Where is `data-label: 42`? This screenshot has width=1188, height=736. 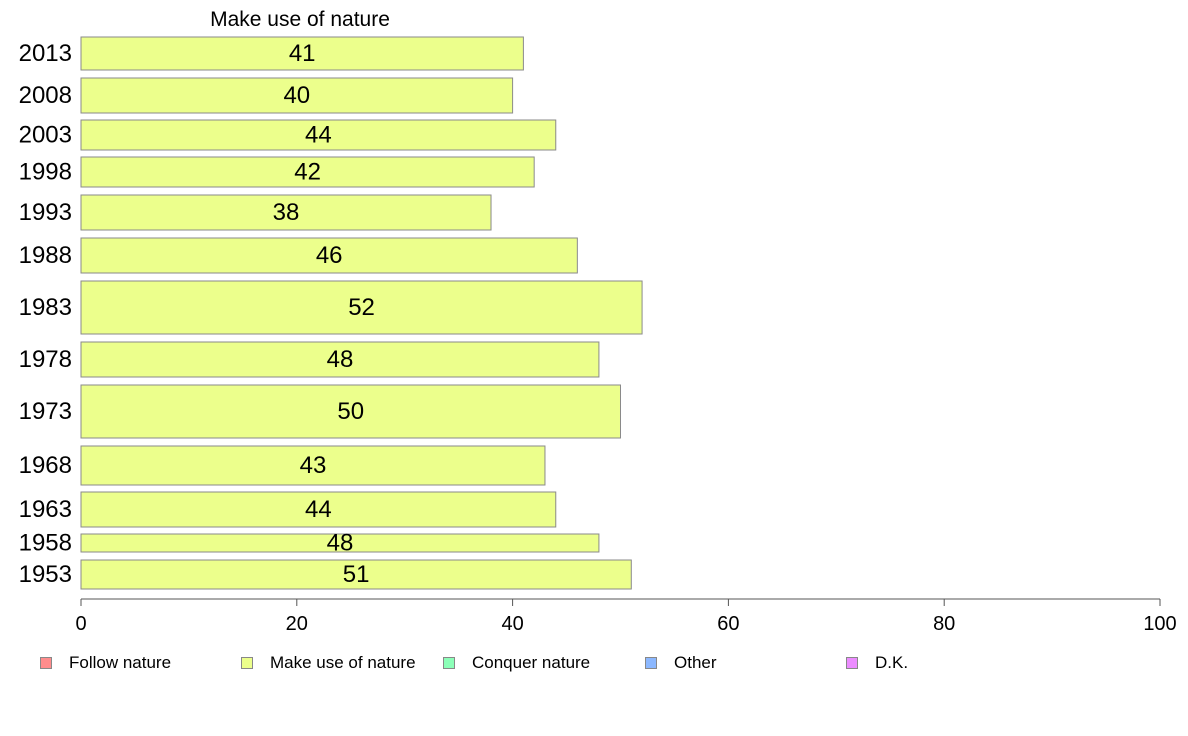
data-label: 42 is located at coordinates (307, 172).